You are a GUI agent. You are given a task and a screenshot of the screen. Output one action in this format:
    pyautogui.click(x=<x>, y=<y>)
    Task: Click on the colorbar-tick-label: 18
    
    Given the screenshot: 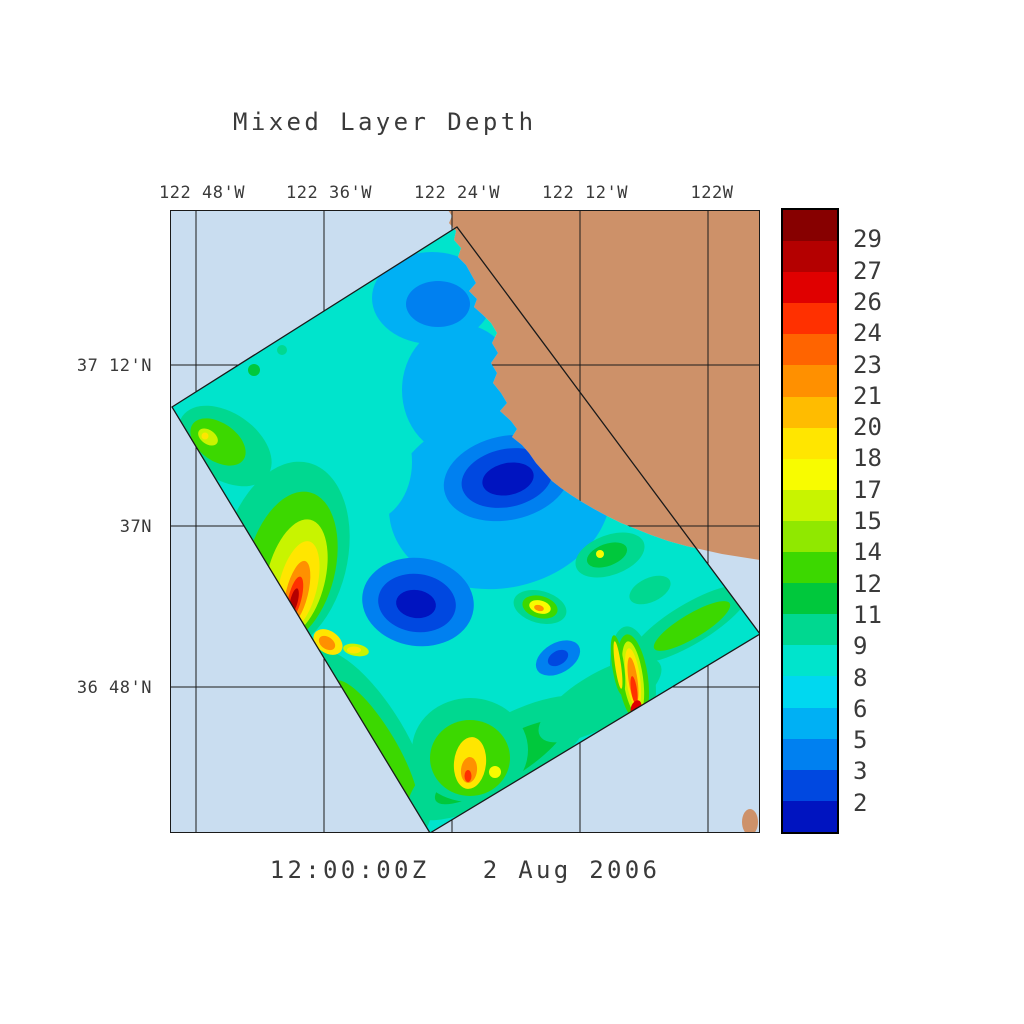 What is the action you would take?
    pyautogui.click(x=867, y=458)
    